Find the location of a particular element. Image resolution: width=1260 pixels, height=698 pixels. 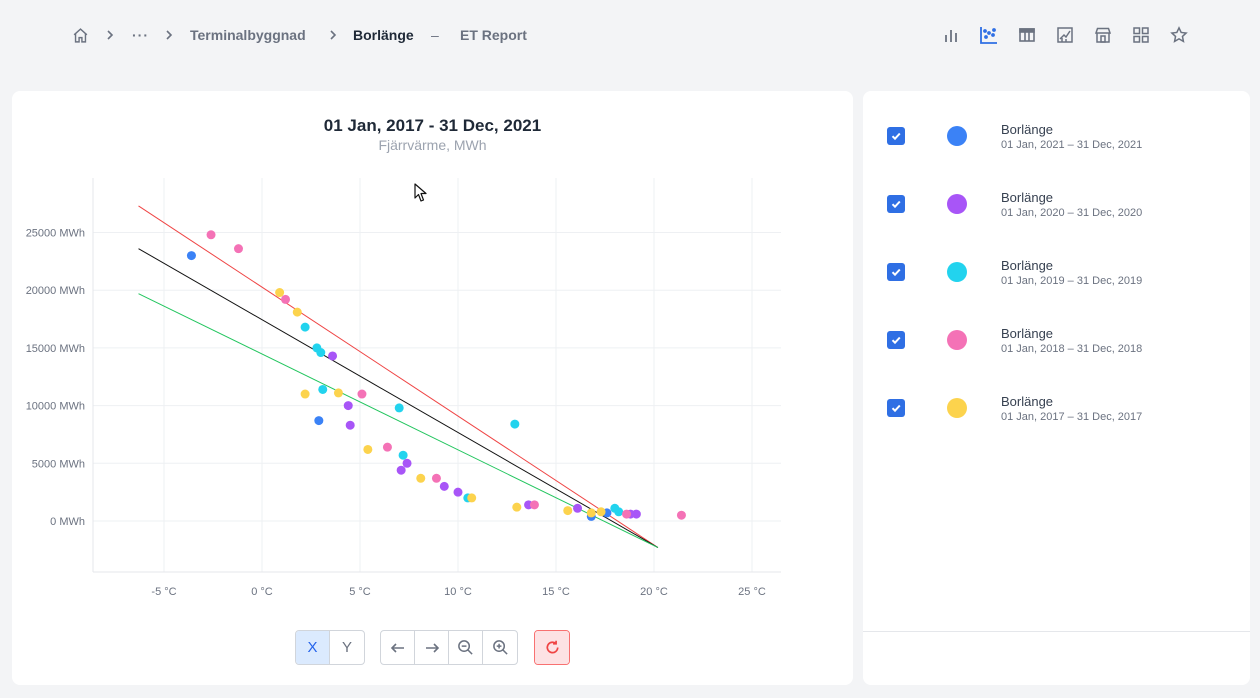

legend-range: 01 Jan, 2021 – 31 Dec, 2021 is located at coordinates (1072, 145).